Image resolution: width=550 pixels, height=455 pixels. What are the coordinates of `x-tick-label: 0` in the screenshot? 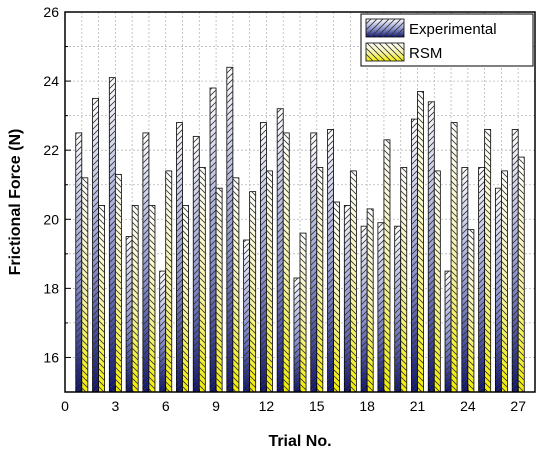 It's located at (65, 406).